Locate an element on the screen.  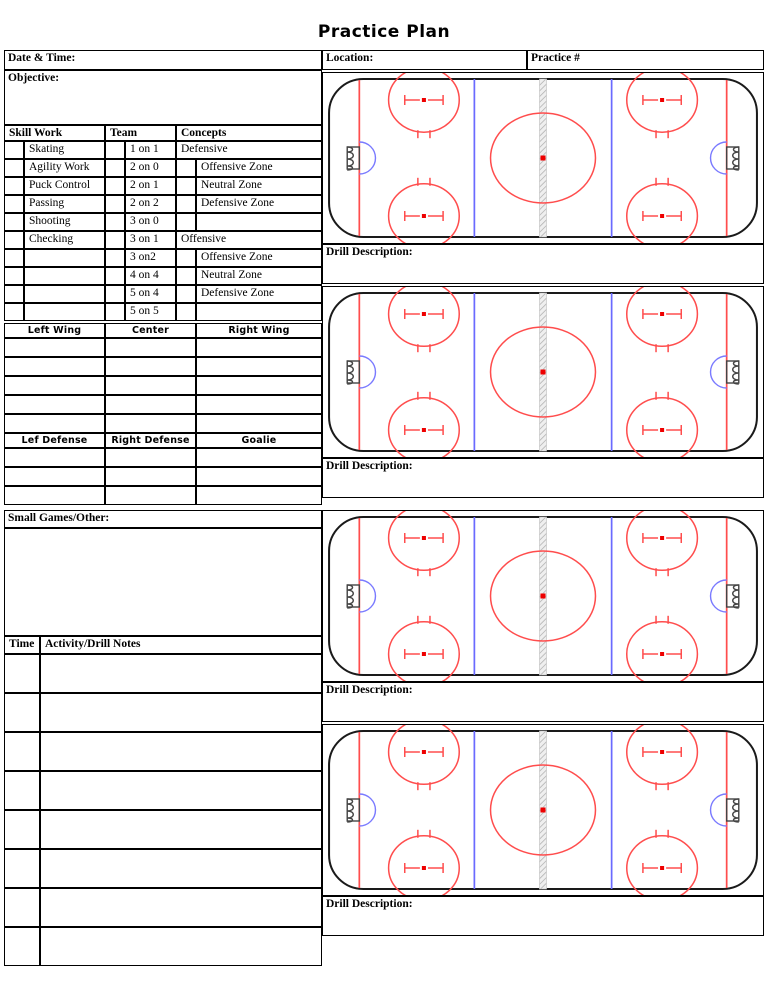
team-item: 5 on 5 is located at coordinates (150, 312).